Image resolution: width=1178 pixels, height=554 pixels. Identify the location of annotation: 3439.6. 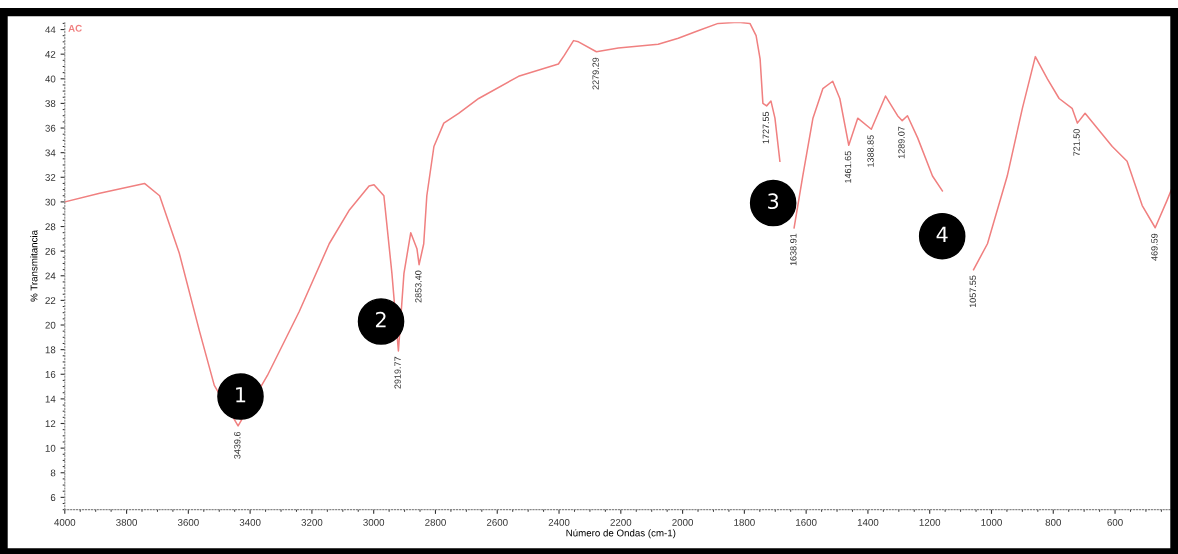
(237, 445).